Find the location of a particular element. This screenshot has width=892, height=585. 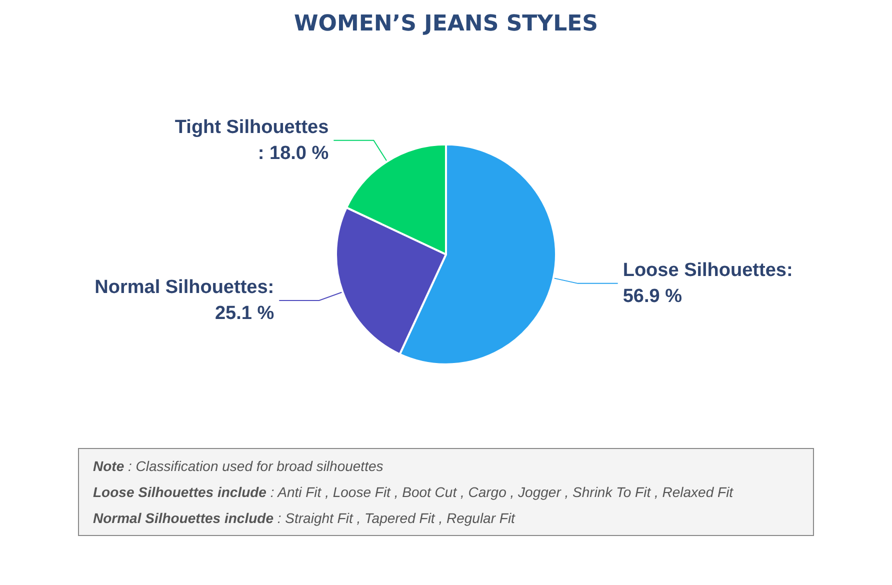

text: Loose Silhouettes include : Anti Fit , Loose Fit , Boot Cut , Cargo , Jogger , Shrink To Fit , Relaxed Fit is located at coordinates (413, 492).